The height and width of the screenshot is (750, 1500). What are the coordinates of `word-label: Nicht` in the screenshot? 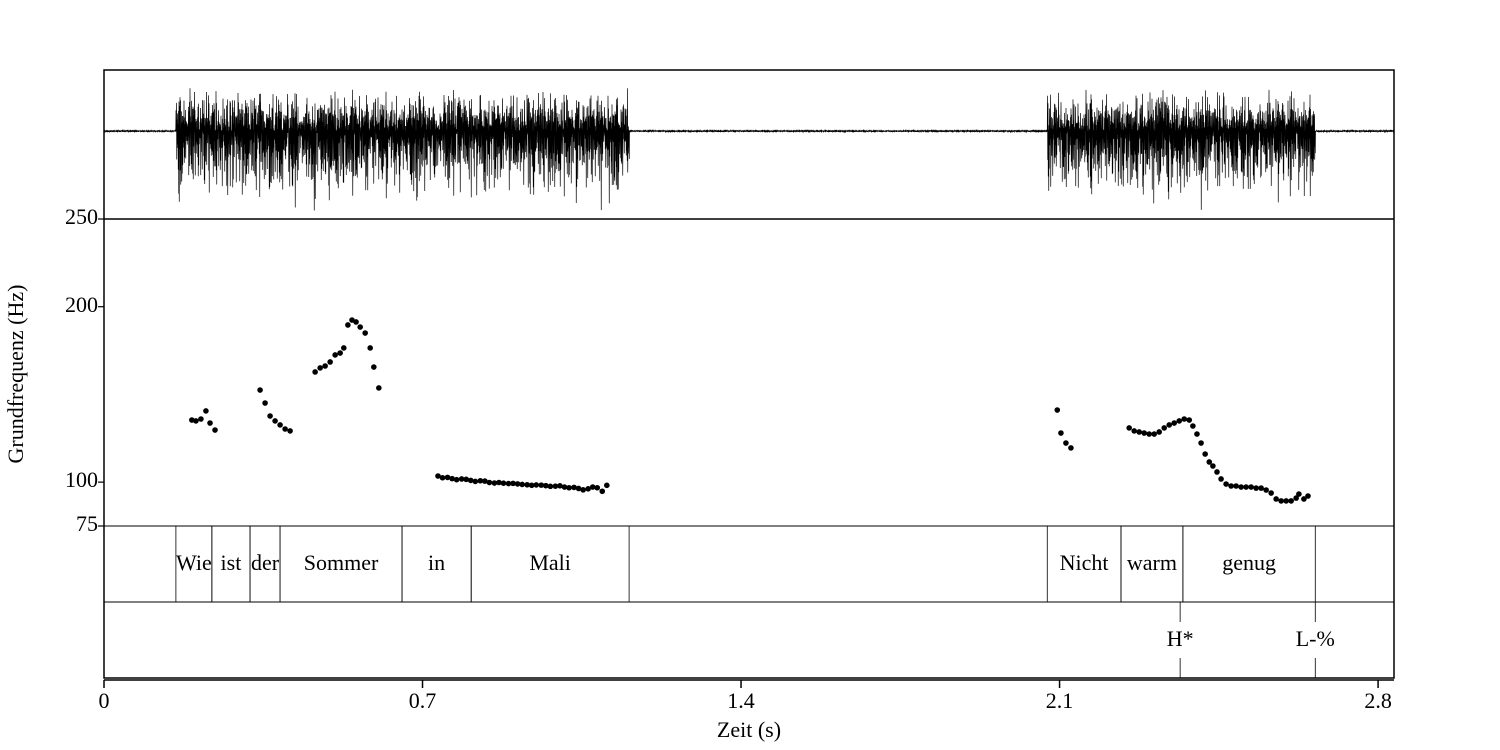 It's located at (1084, 562).